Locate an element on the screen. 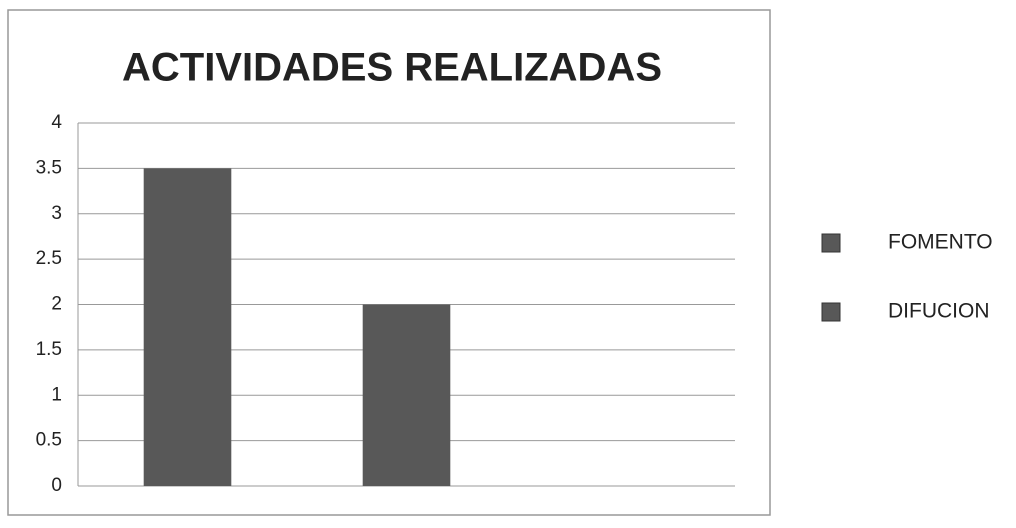 The image size is (1016, 528). y-tick-label: 1.5 is located at coordinates (49, 349).